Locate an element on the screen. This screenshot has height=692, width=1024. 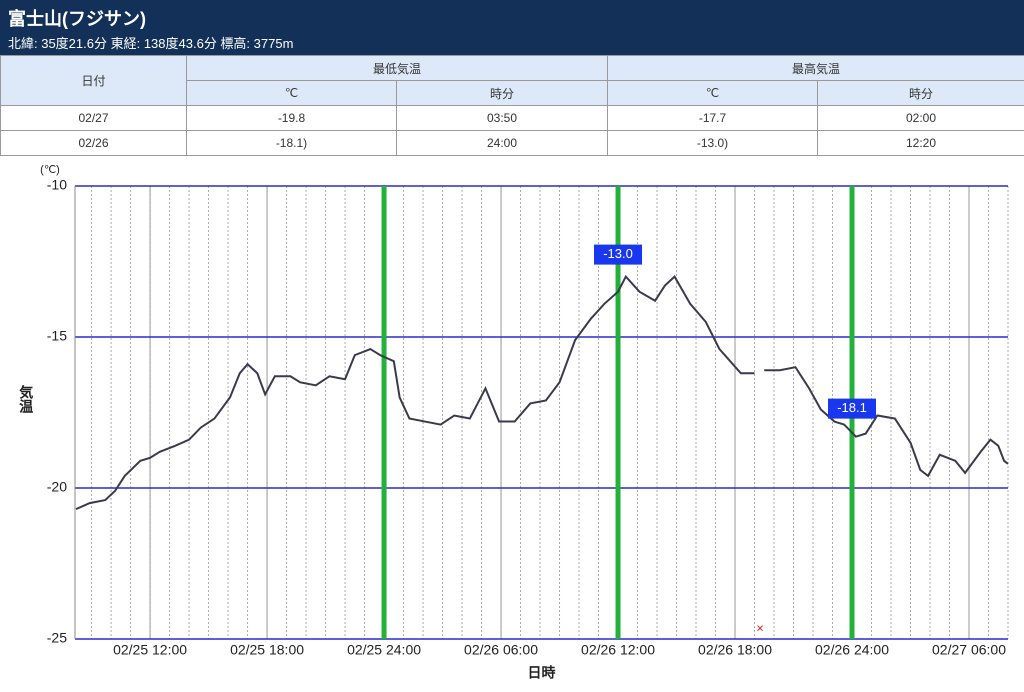
y-tick-label: -10 is located at coordinates (57, 185).